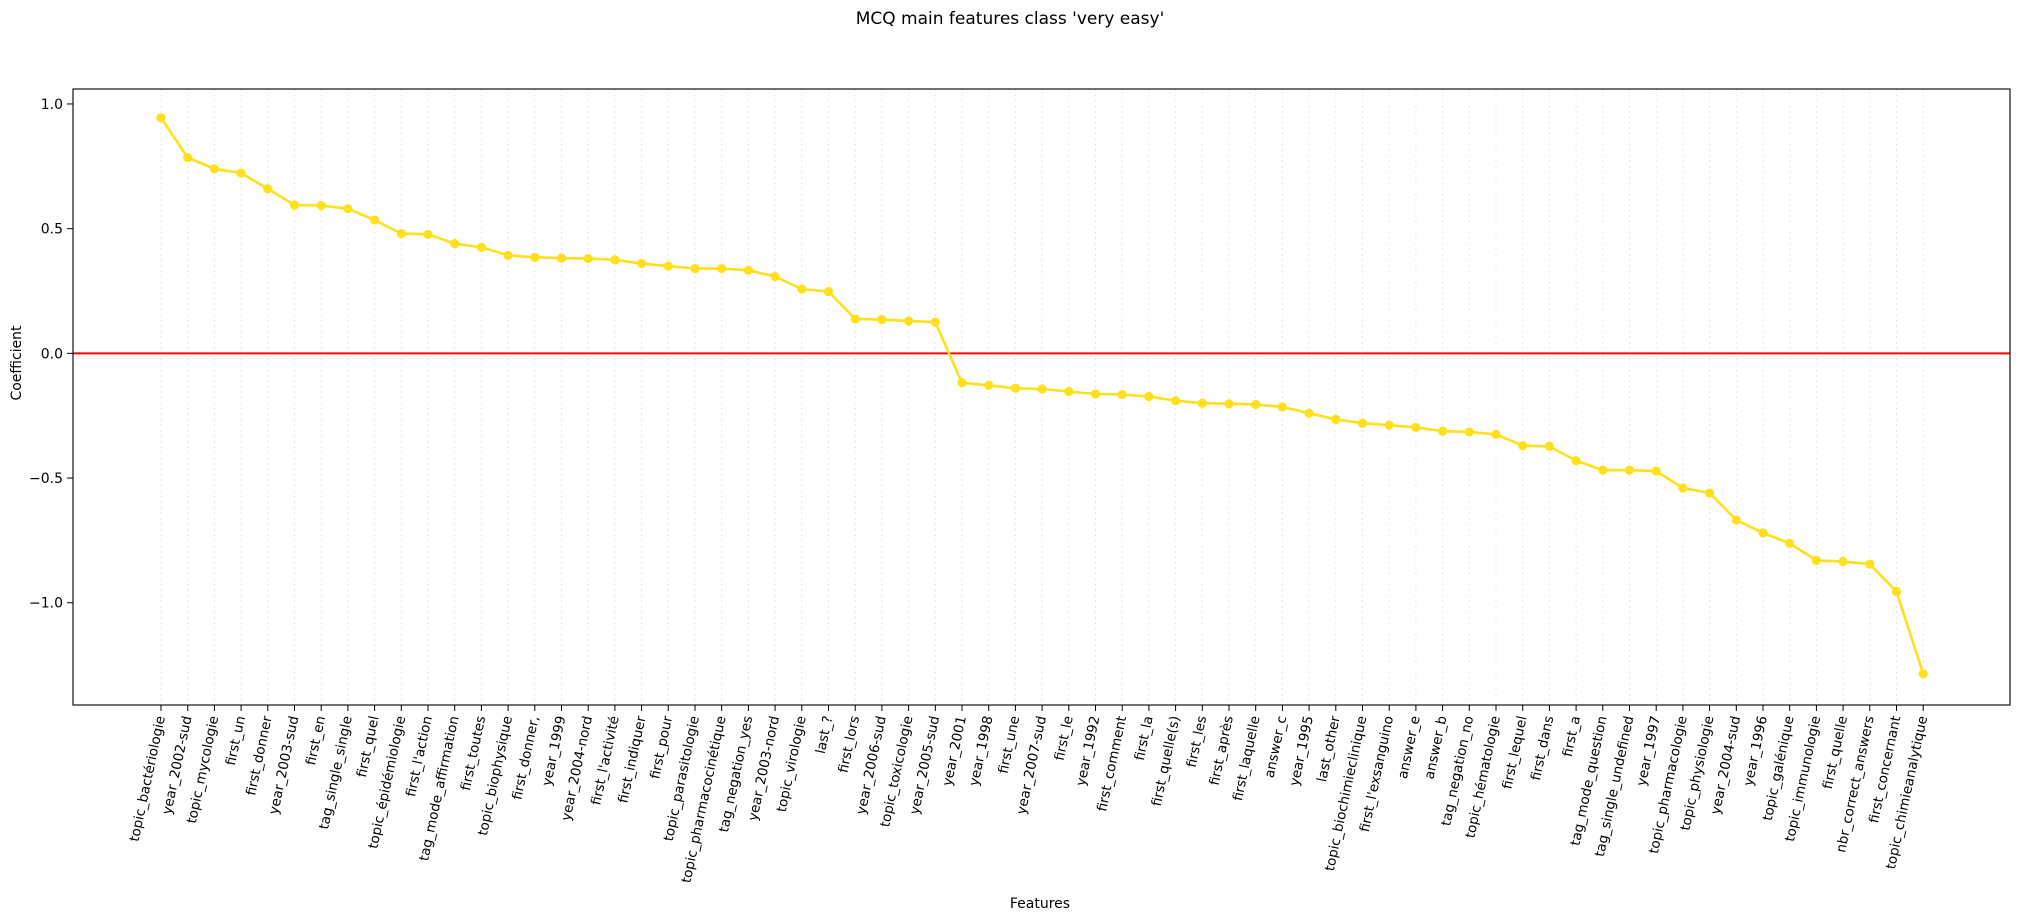 The height and width of the screenshot is (924, 2020). What do you see at coordinates (1409, 748) in the screenshot?
I see `x-tick-label: answer_e` at bounding box center [1409, 748].